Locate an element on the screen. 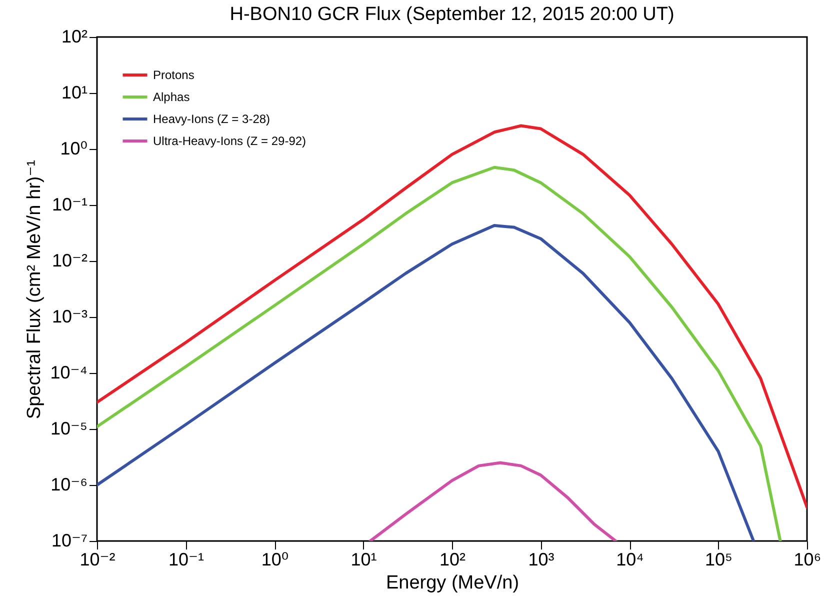 The height and width of the screenshot is (613, 829). y-tick-label: 10⁻⁶ is located at coordinates (69, 484).